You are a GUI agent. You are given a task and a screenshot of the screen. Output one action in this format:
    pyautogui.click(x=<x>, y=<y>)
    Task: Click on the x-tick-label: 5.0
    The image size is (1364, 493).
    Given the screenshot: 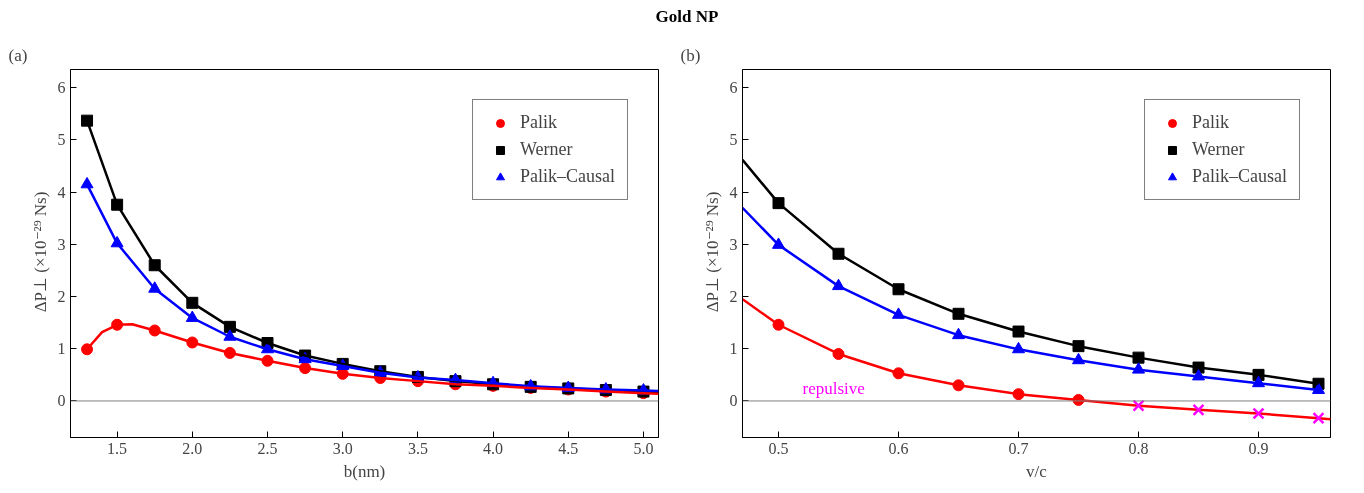 What is the action you would take?
    pyautogui.click(x=643, y=448)
    